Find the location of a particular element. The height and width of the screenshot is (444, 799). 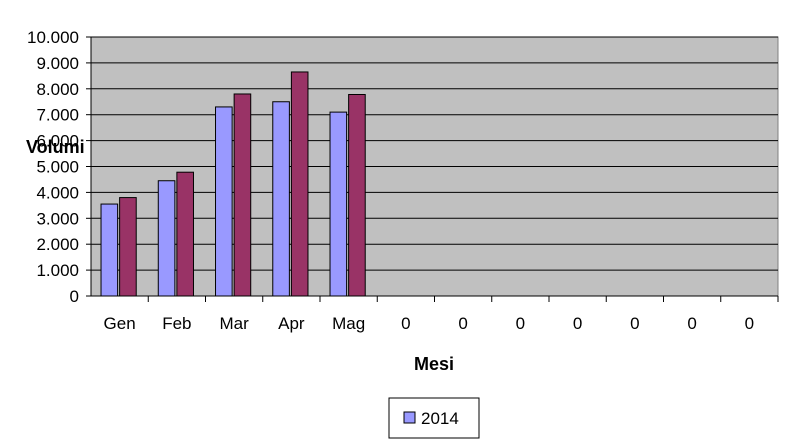

y-tick-label: 9.000 is located at coordinates (57, 63).